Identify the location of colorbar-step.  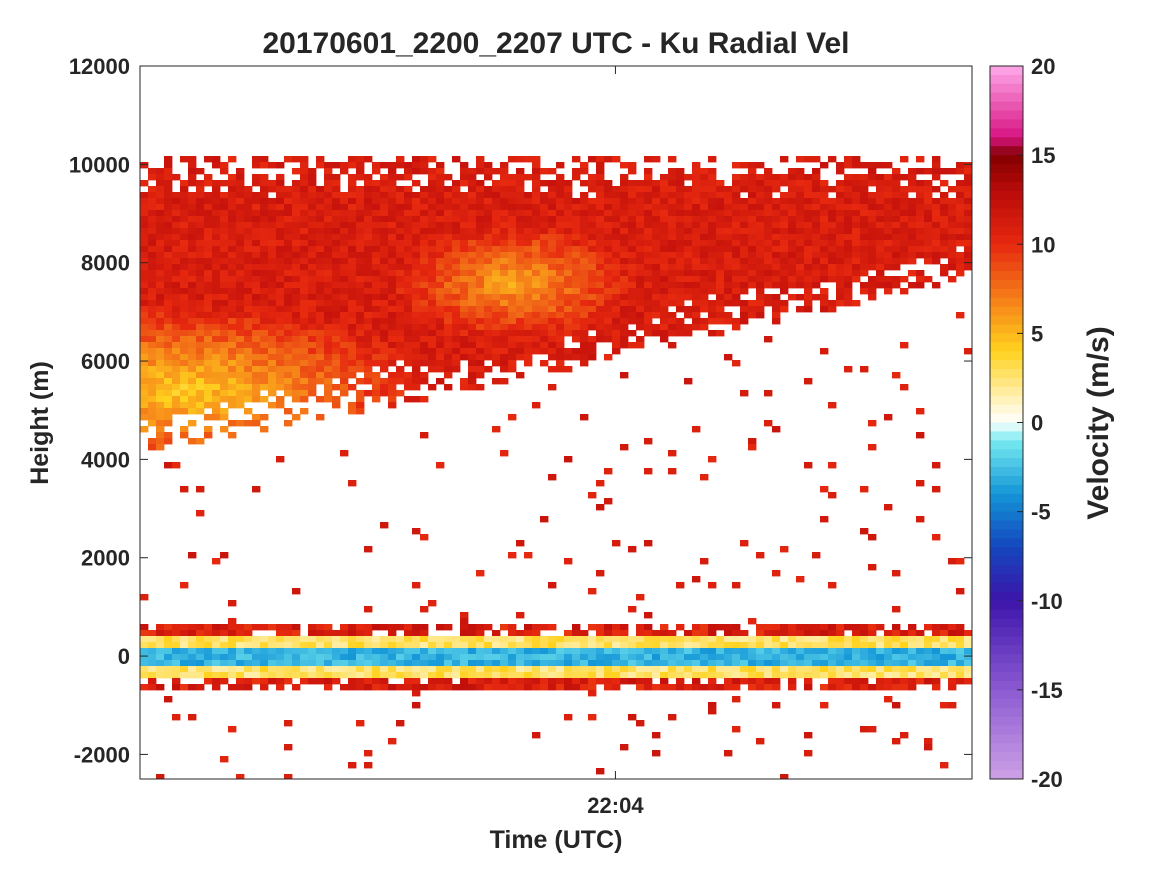
(1006, 427).